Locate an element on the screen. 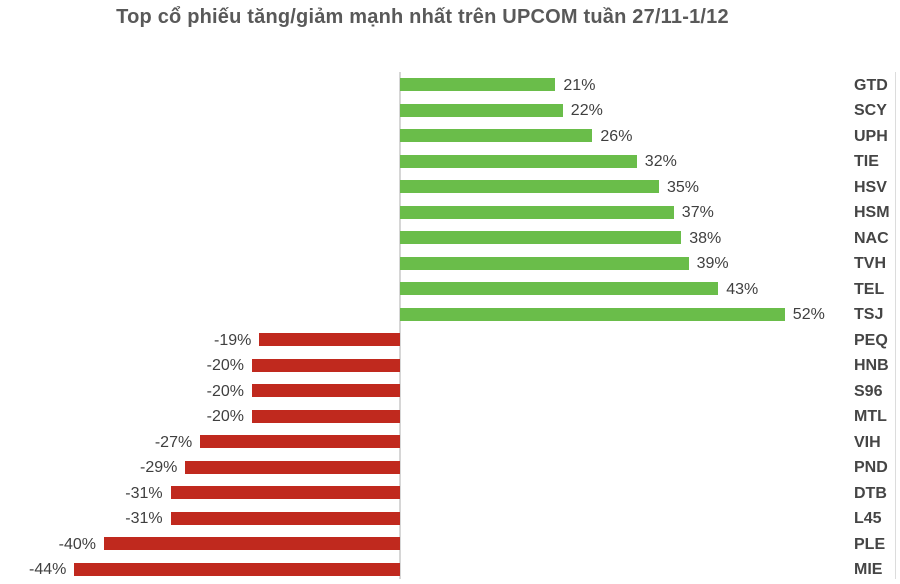 Image resolution: width=900 pixels, height=584 pixels. bar-row: -19% PEQ is located at coordinates (450, 340).